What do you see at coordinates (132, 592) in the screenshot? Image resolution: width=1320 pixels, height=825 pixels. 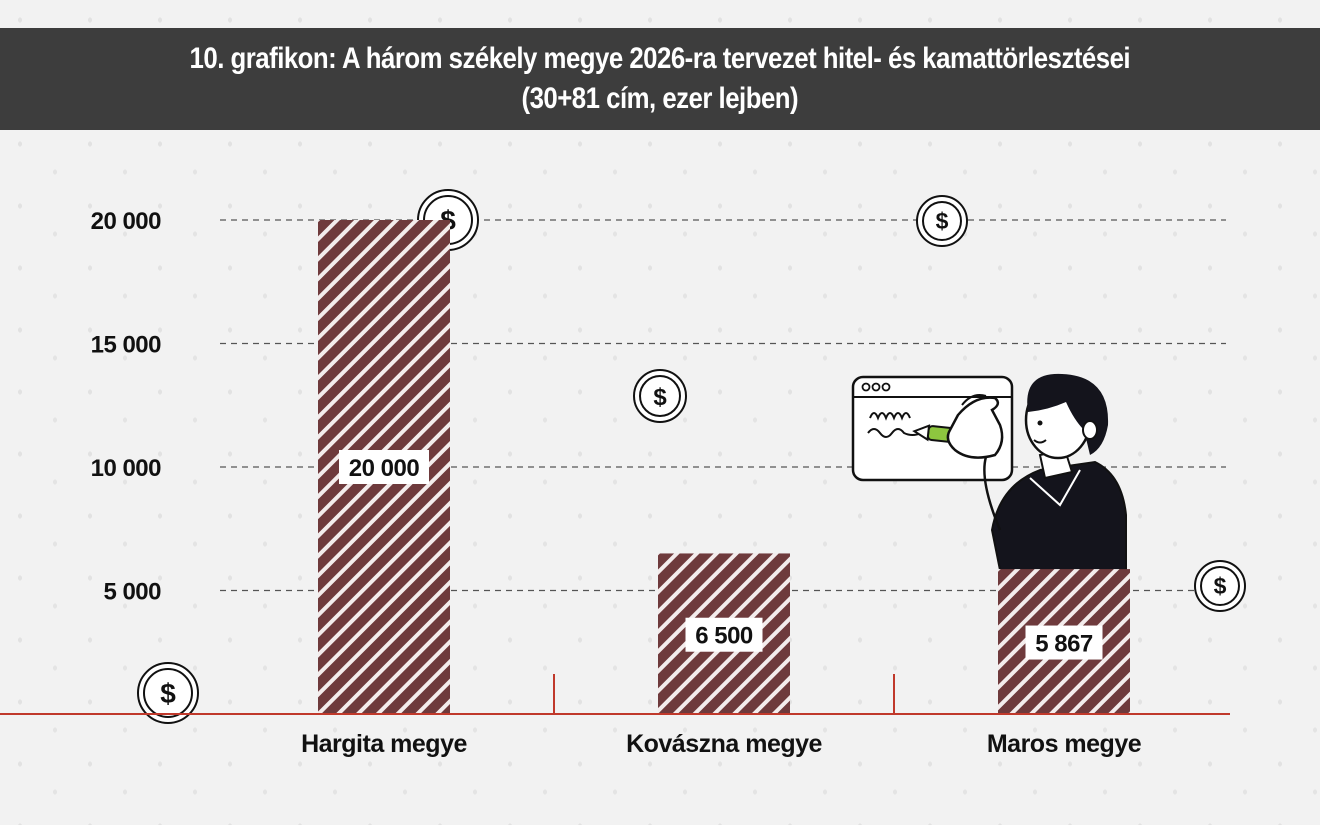 I see `y-tick-label: 5 000` at bounding box center [132, 592].